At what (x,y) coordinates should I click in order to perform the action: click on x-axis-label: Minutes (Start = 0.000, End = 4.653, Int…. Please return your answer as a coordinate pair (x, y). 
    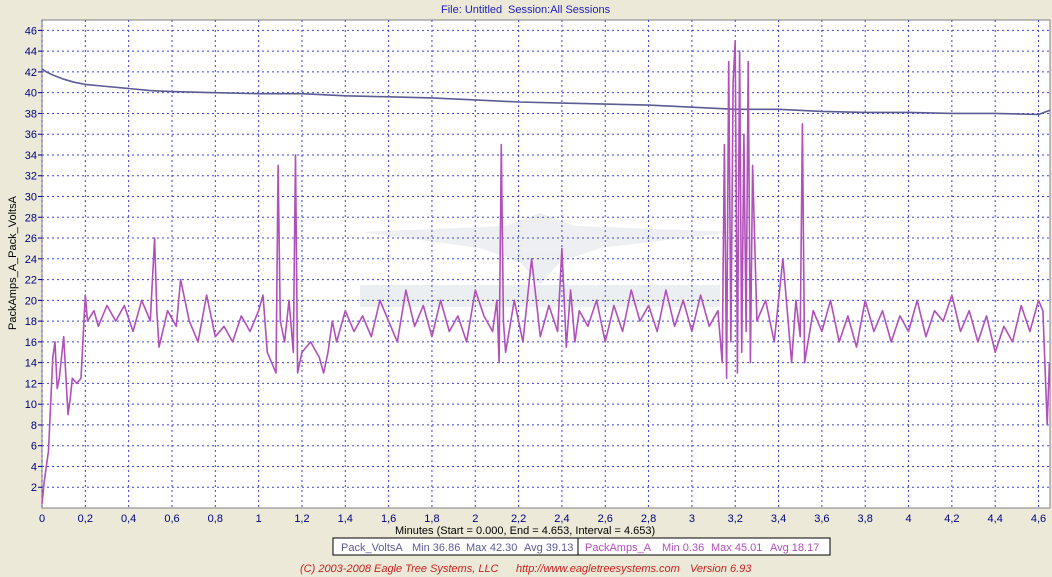
    Looking at the image, I should click on (525, 531).